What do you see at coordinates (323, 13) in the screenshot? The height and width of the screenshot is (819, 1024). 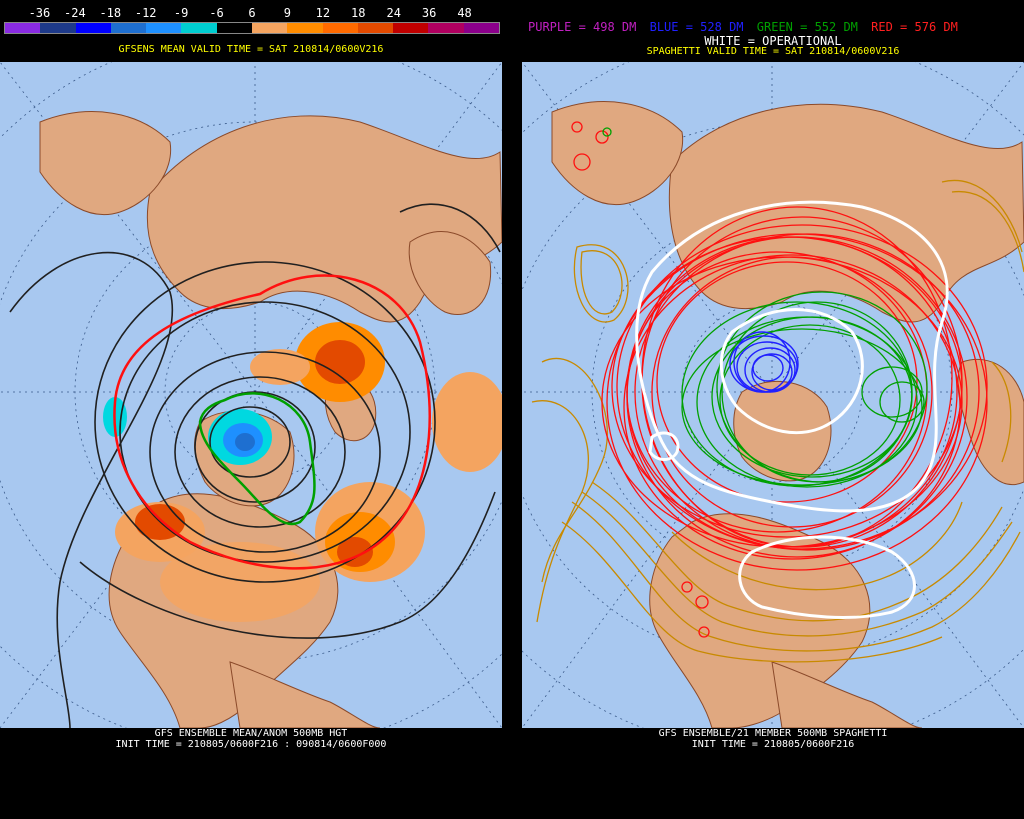 I see `legend-tick-label: 12` at bounding box center [323, 13].